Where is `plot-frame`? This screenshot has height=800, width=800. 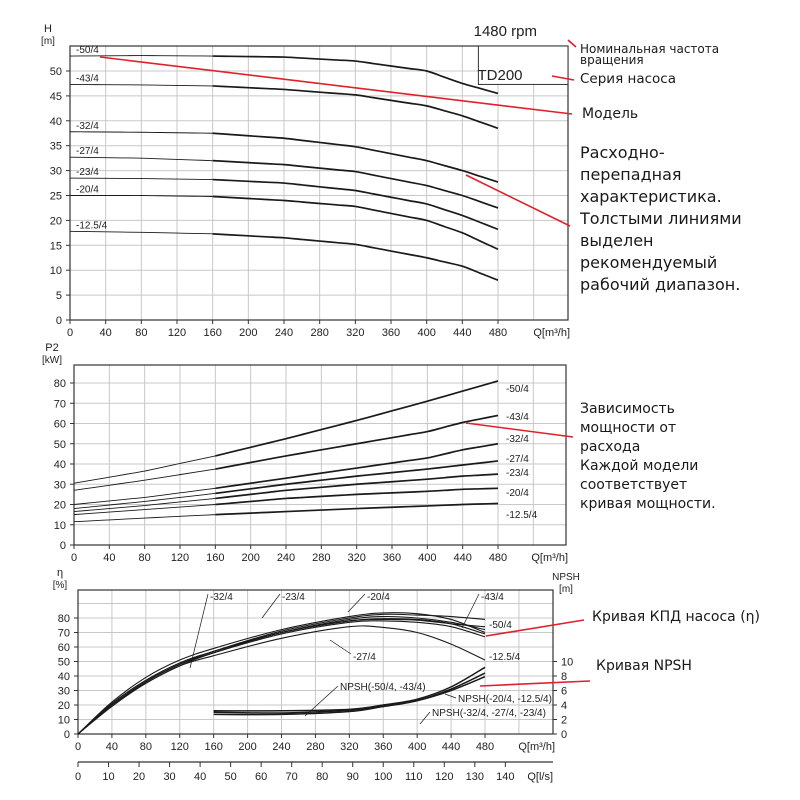
plot-frame is located at coordinates (320, 455).